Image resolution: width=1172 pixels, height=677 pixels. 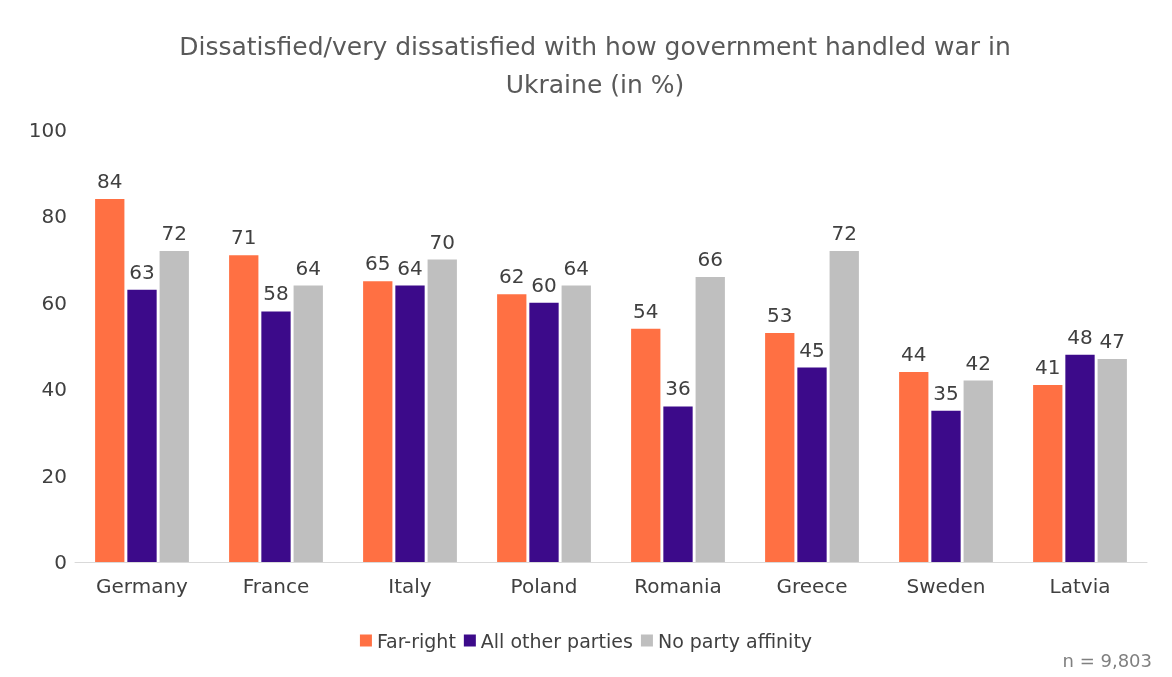 What do you see at coordinates (54, 475) in the screenshot?
I see `y-tick-label: 20` at bounding box center [54, 475].